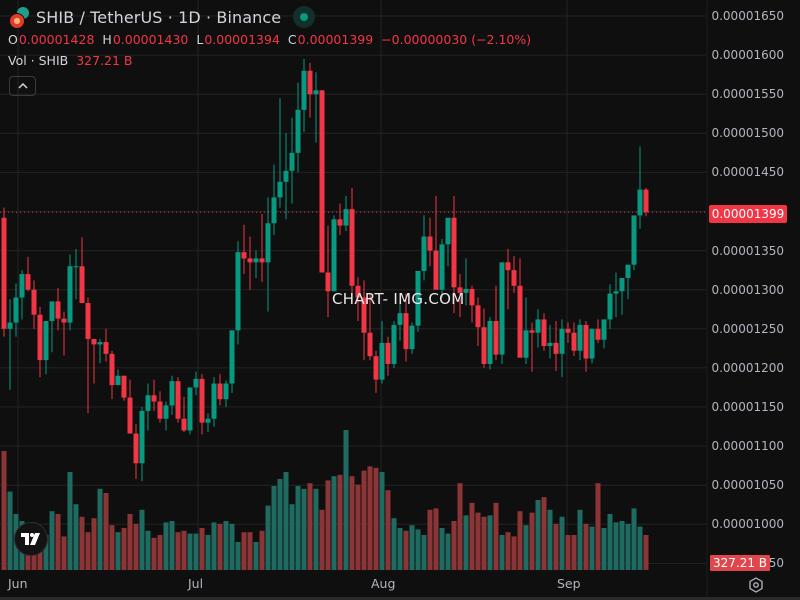  I want to click on shib-coin-icon: ●, so click(19, 17).